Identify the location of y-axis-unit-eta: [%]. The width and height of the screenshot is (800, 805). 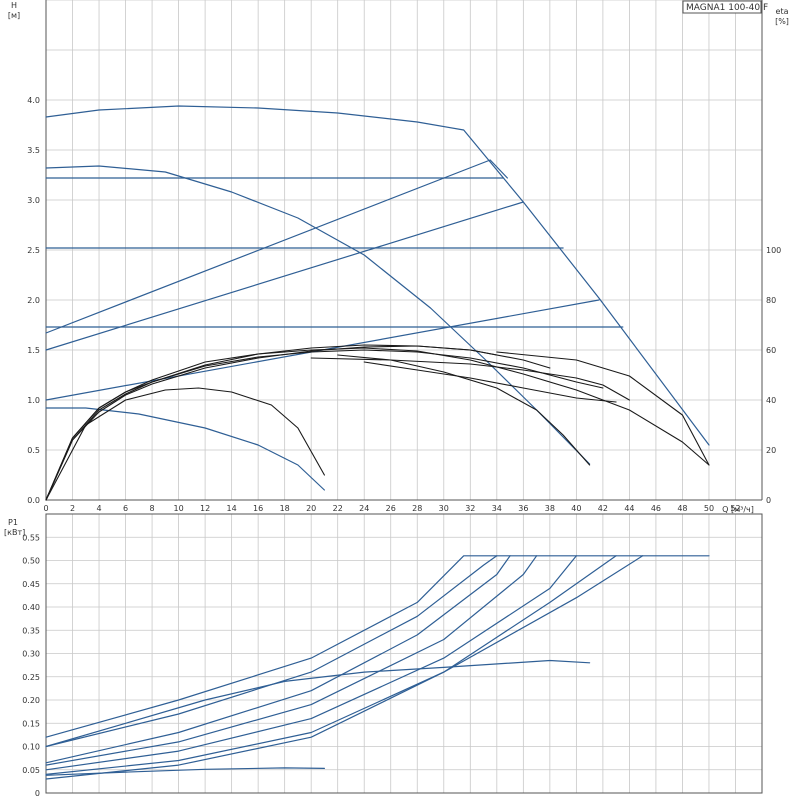
(782, 21).